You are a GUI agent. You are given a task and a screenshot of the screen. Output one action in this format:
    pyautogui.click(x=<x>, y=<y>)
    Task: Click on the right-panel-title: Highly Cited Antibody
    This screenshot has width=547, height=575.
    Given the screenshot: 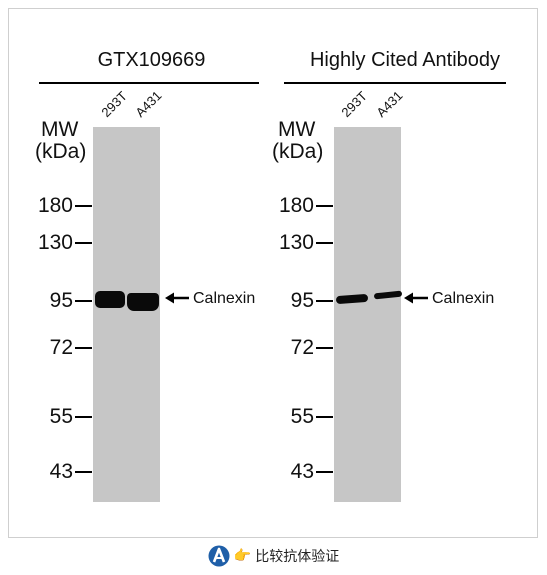 What is the action you would take?
    pyautogui.click(x=405, y=60)
    